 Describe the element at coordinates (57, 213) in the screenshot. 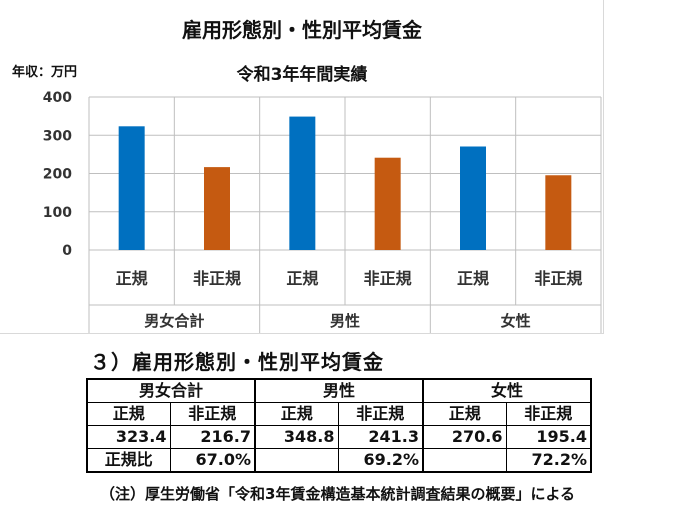

I see `y-tick-label: 100` at that location.